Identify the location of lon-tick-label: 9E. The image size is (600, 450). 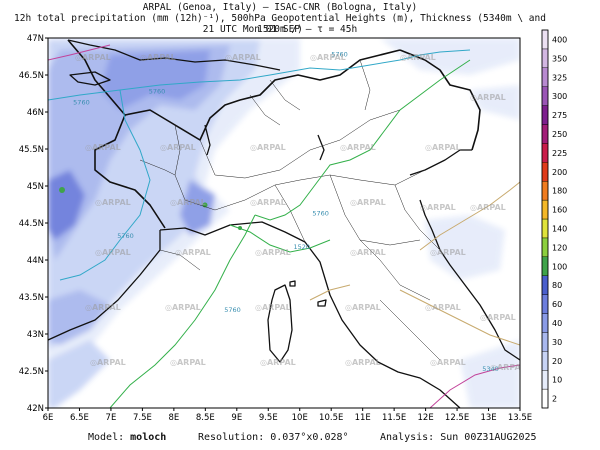
(236, 418).